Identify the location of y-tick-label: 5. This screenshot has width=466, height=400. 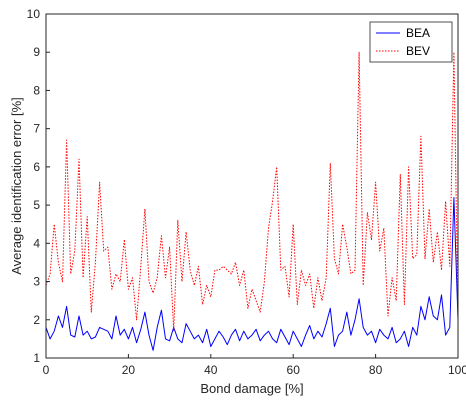
(36, 205).